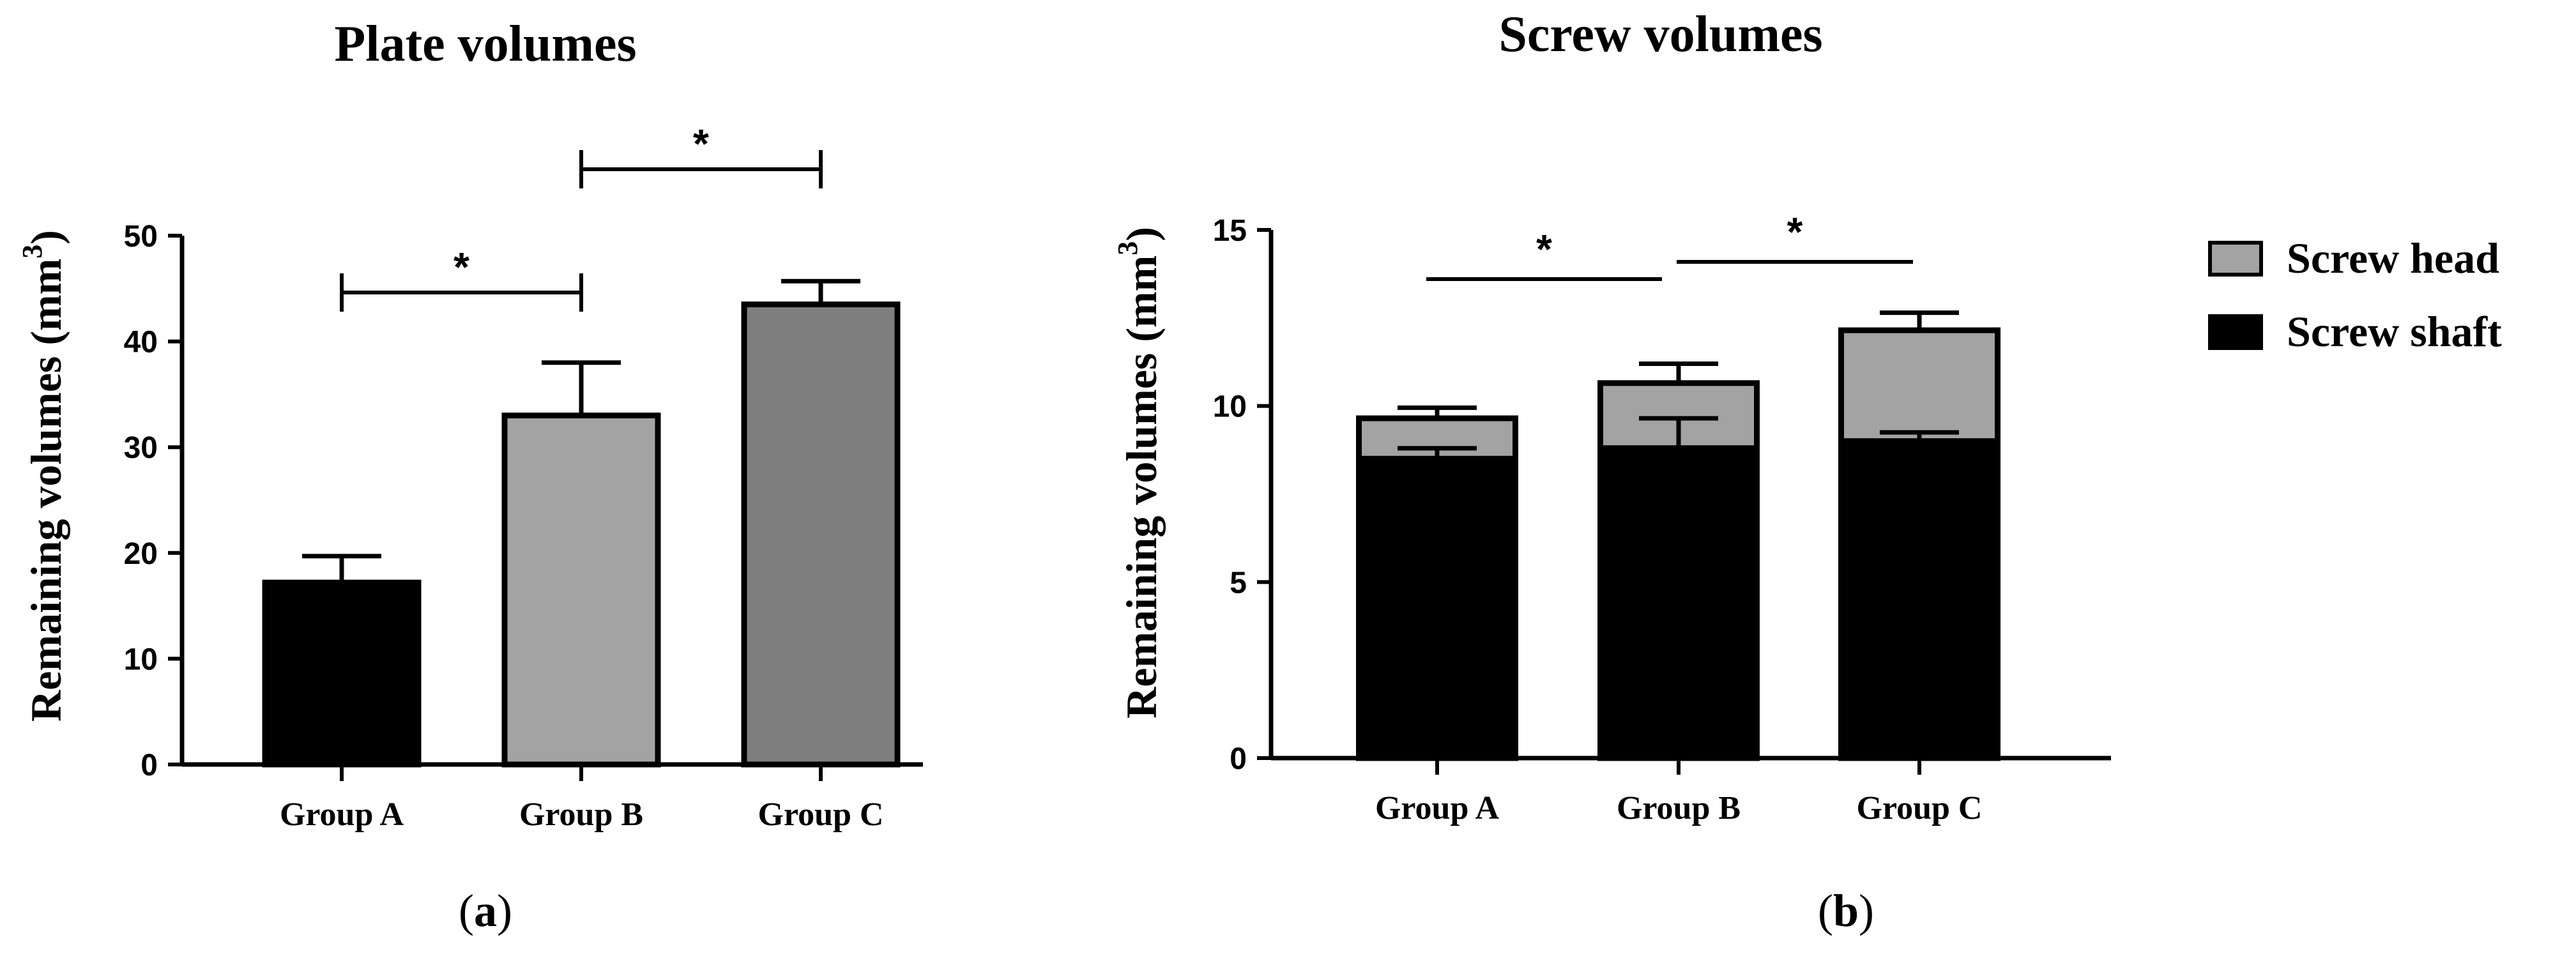 This screenshot has width=2576, height=958. Describe the element at coordinates (2394, 331) in the screenshot. I see `legend-label: Screw shaft` at that location.